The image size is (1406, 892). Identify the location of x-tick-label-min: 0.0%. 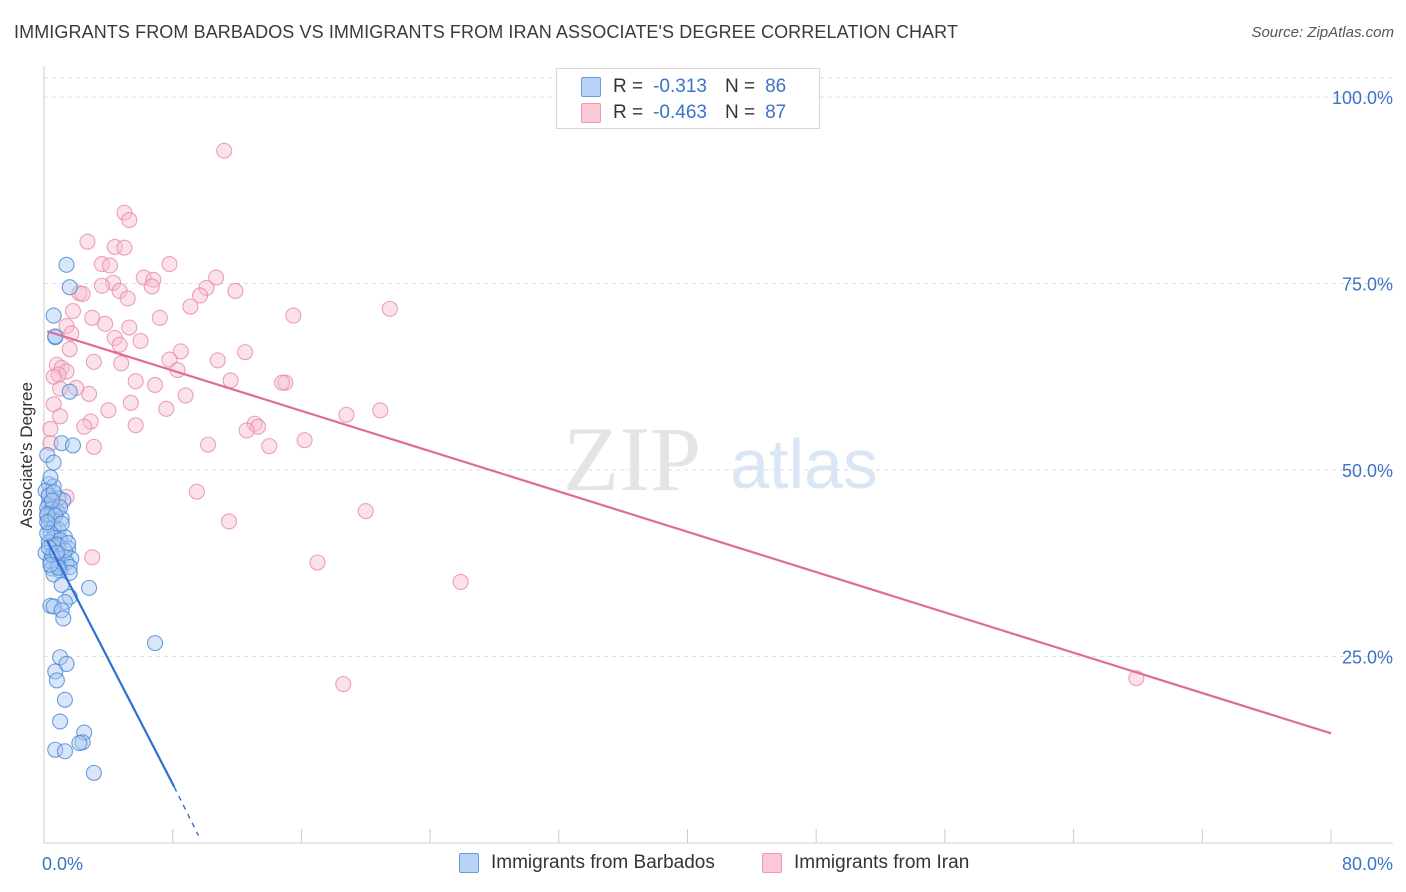
(62, 864).